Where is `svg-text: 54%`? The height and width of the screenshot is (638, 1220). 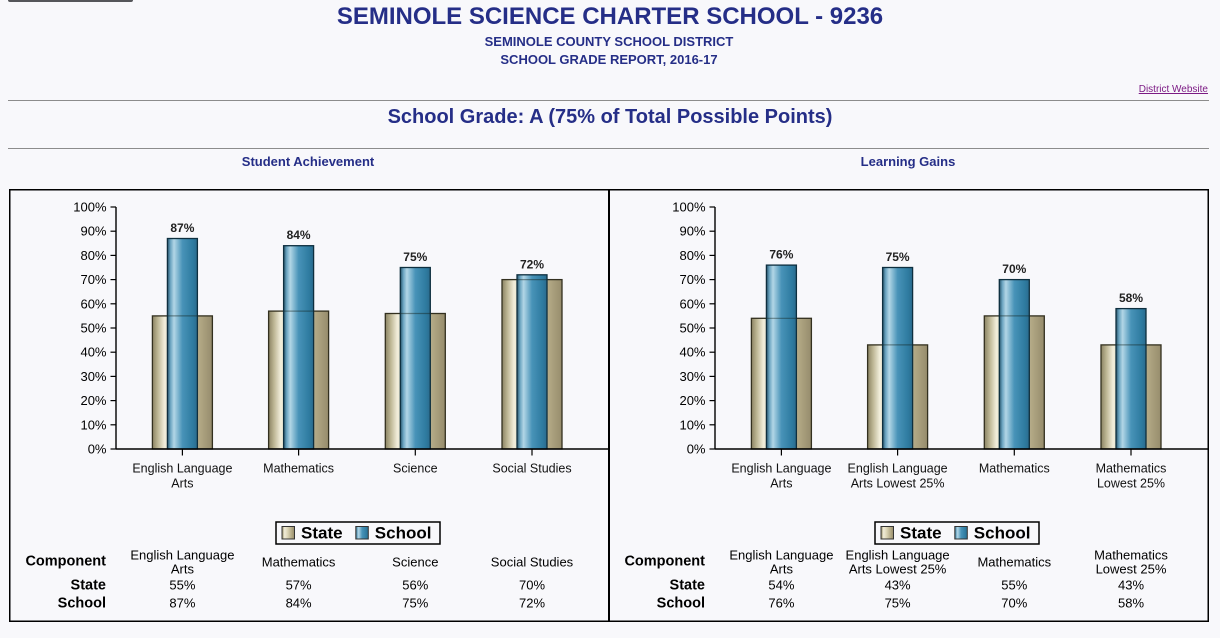 svg-text: 54% is located at coordinates (781, 585).